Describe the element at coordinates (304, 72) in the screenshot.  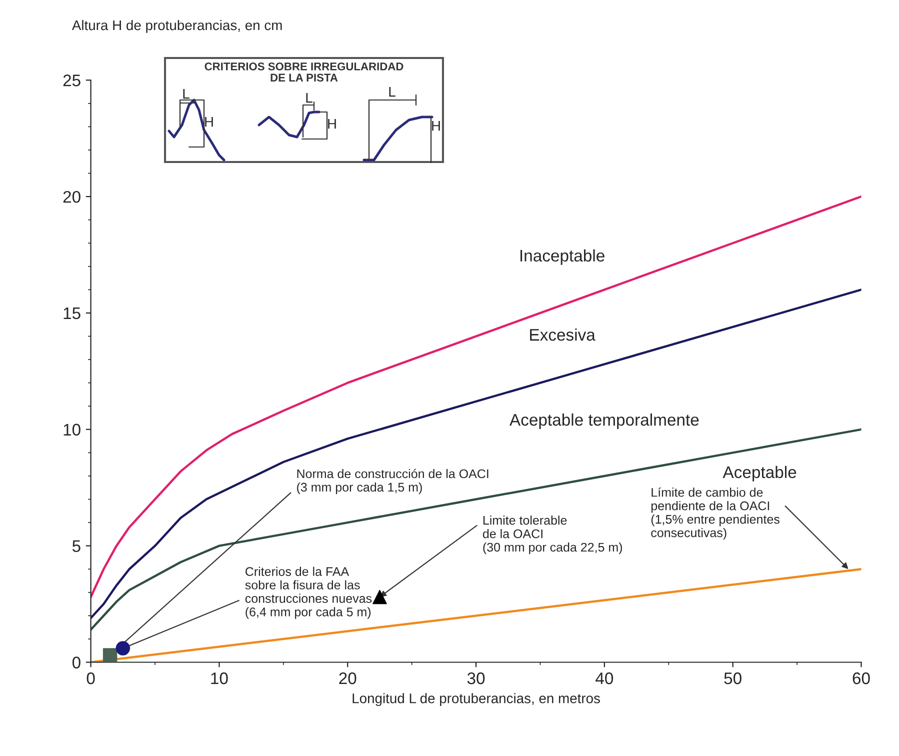
I see `annotation: CRITERIOS SOBRE IRREGULARIDAD DE LA PISTA` at that location.